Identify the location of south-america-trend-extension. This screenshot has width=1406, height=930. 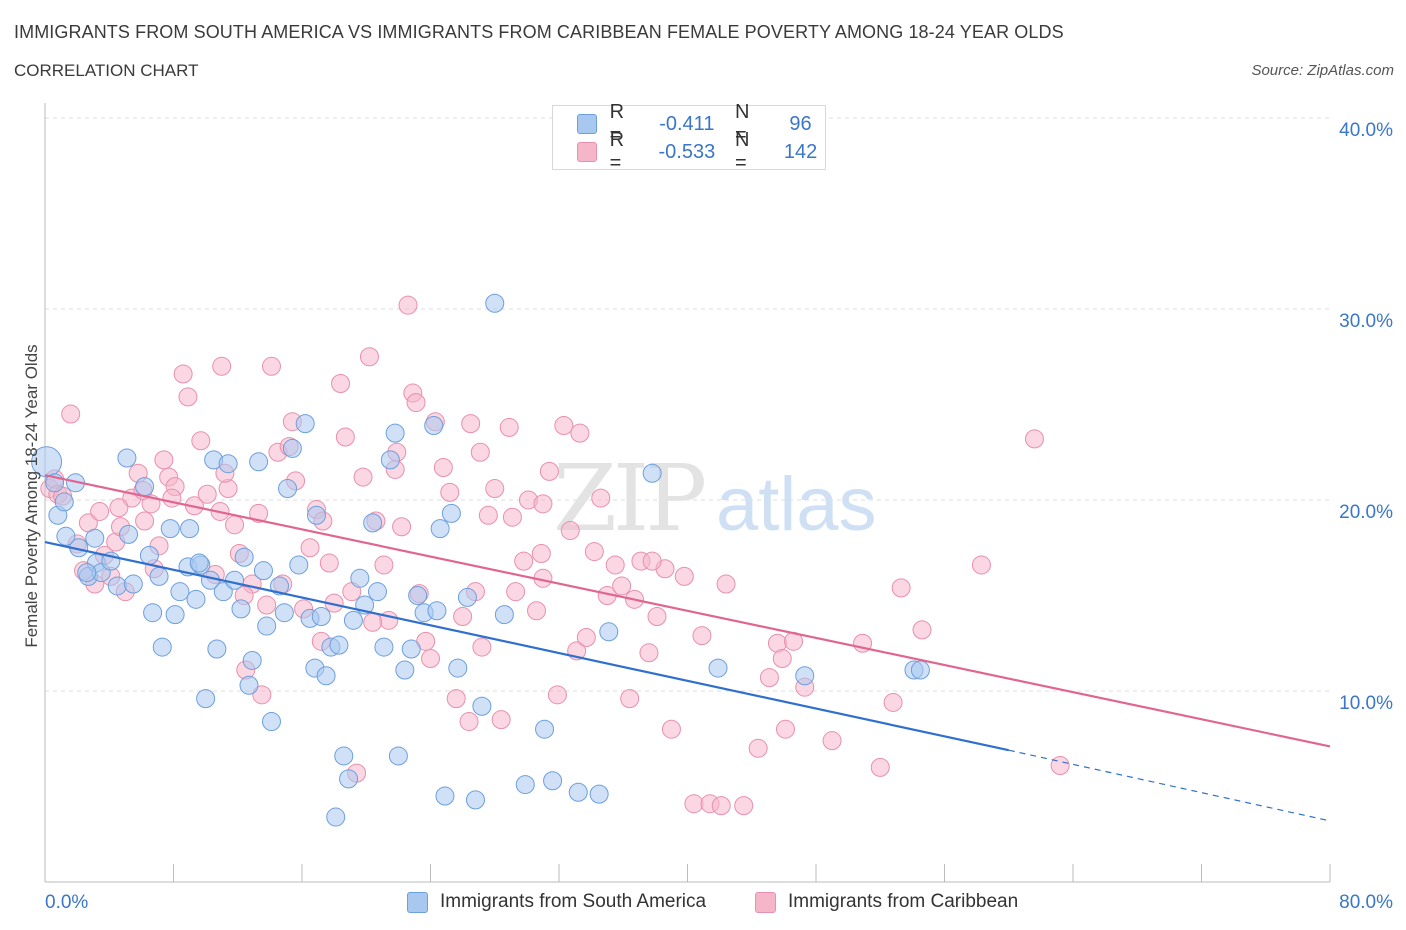
(1169, 785).